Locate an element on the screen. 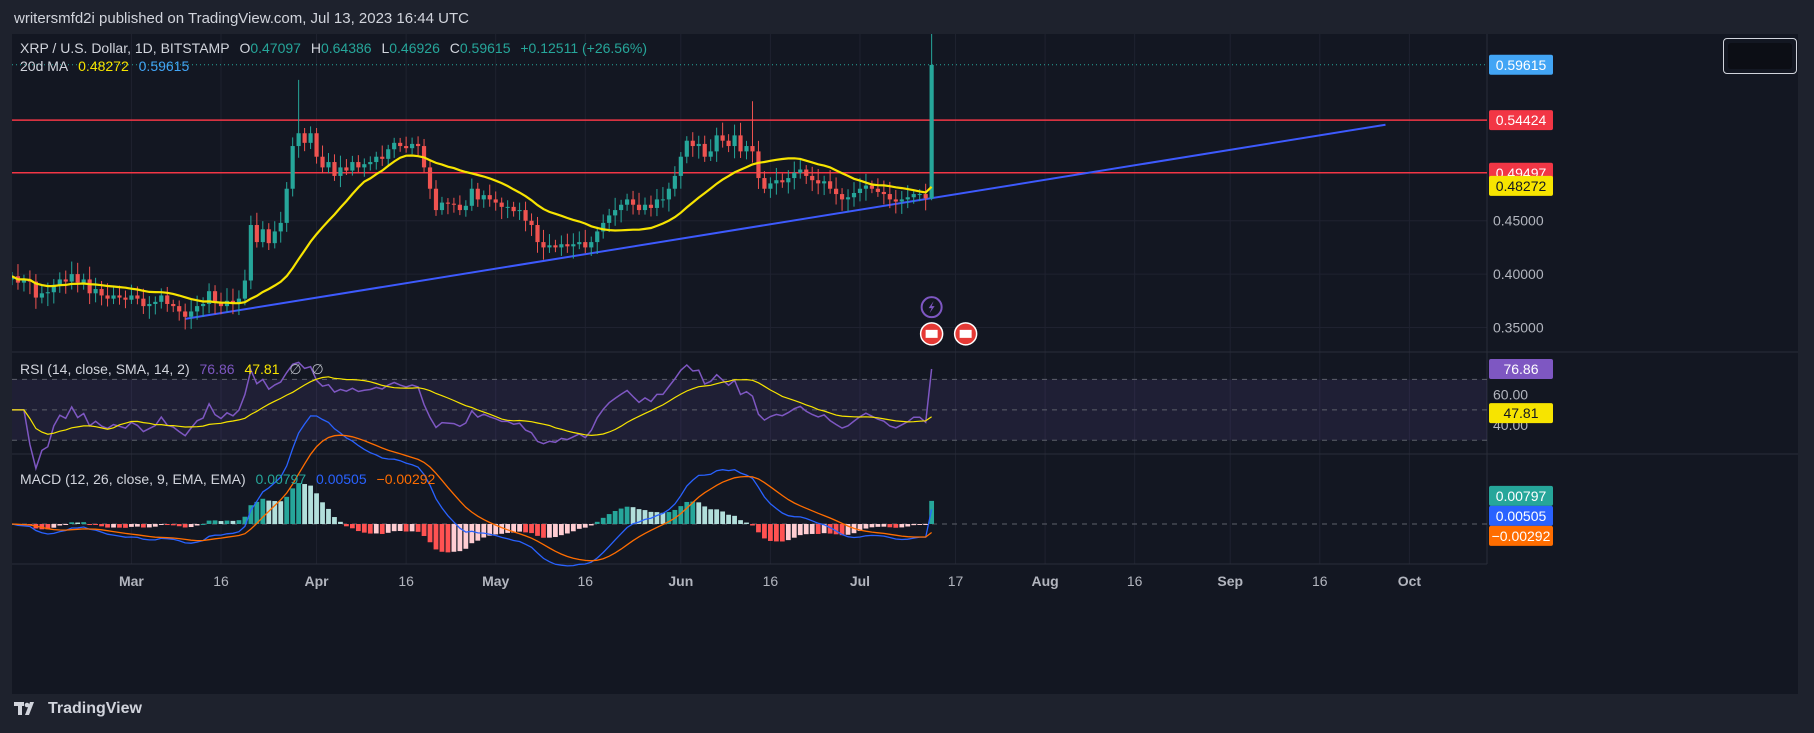 This screenshot has height=733, width=1814. ma-legend: 20d MA 0.48272 0.59615 is located at coordinates (107, 66).